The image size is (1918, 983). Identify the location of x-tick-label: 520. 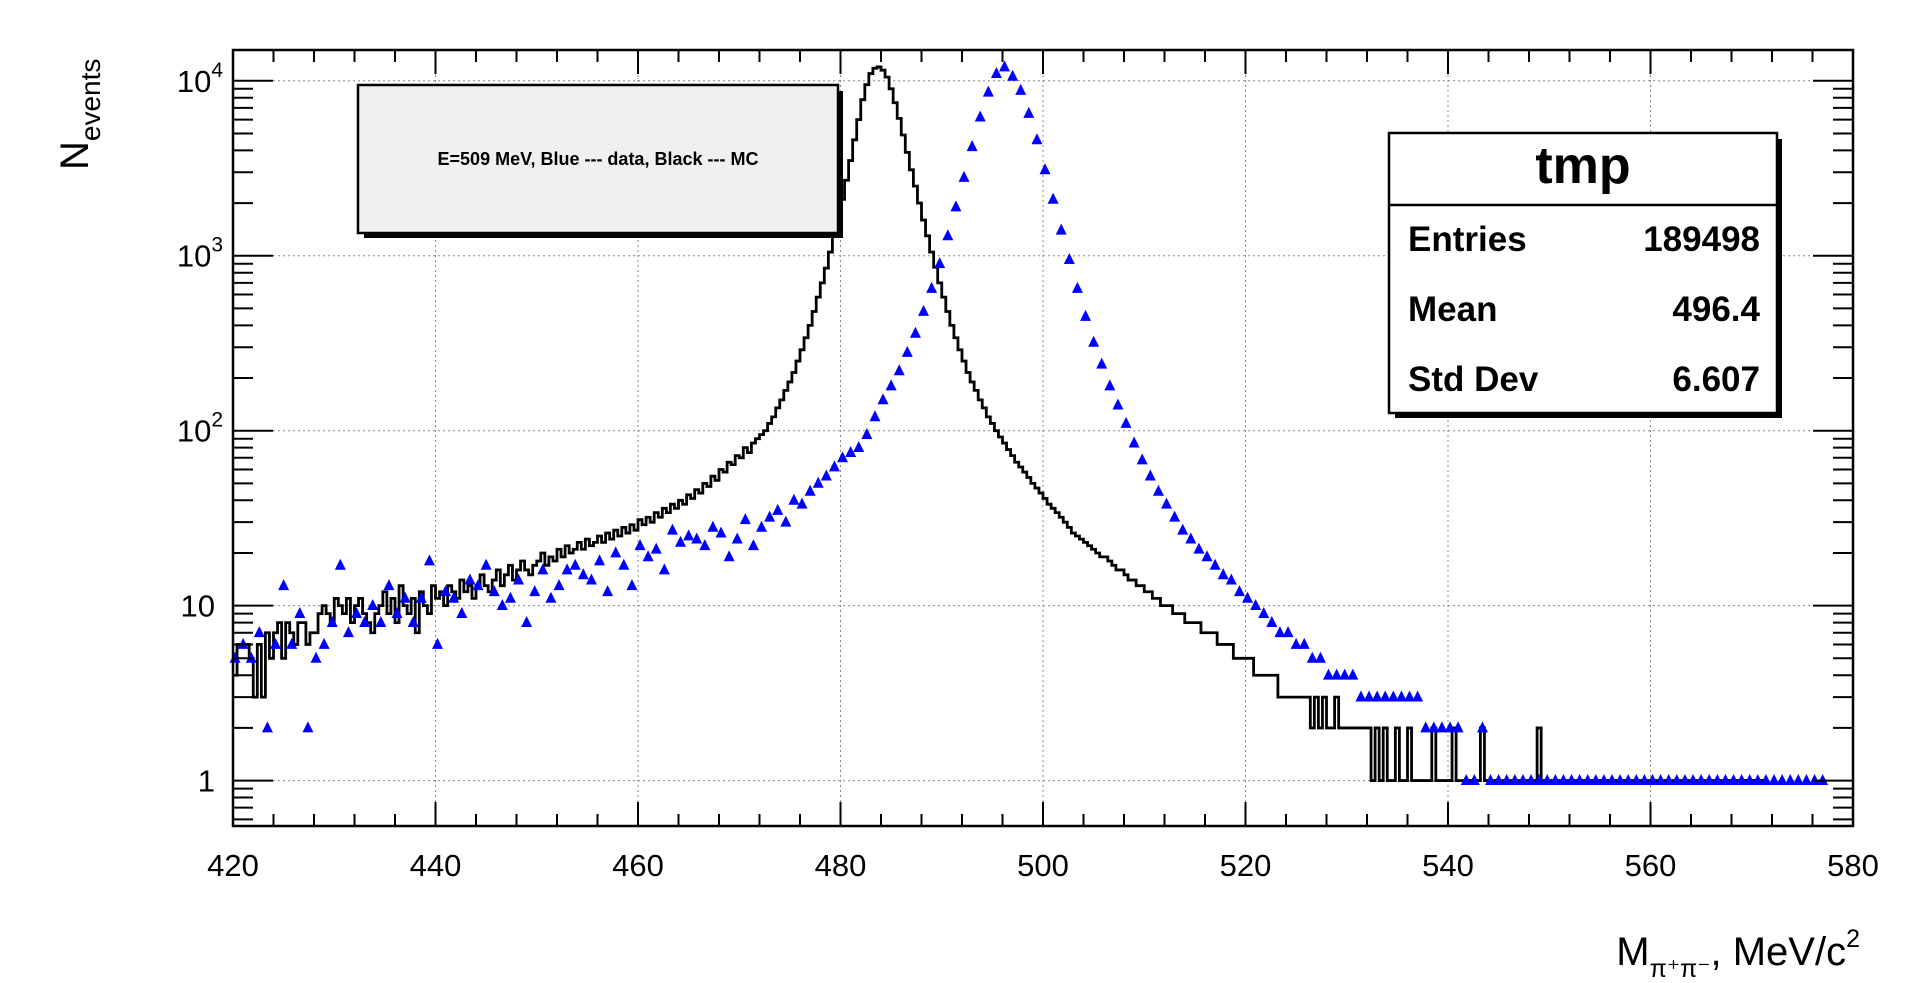
(1246, 865).